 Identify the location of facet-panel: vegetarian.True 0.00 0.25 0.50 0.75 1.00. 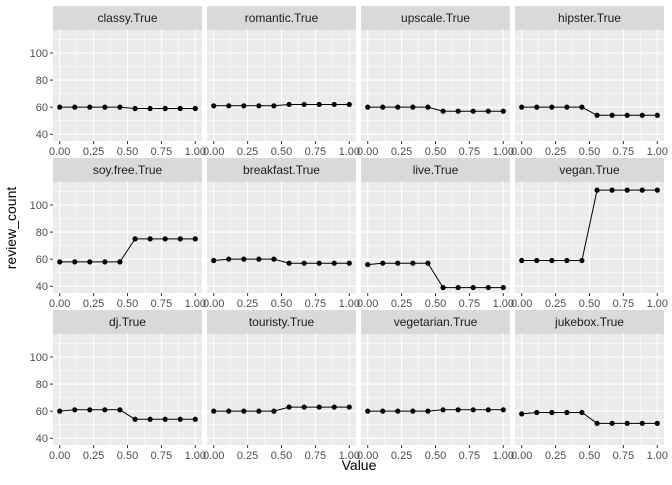
(435, 386).